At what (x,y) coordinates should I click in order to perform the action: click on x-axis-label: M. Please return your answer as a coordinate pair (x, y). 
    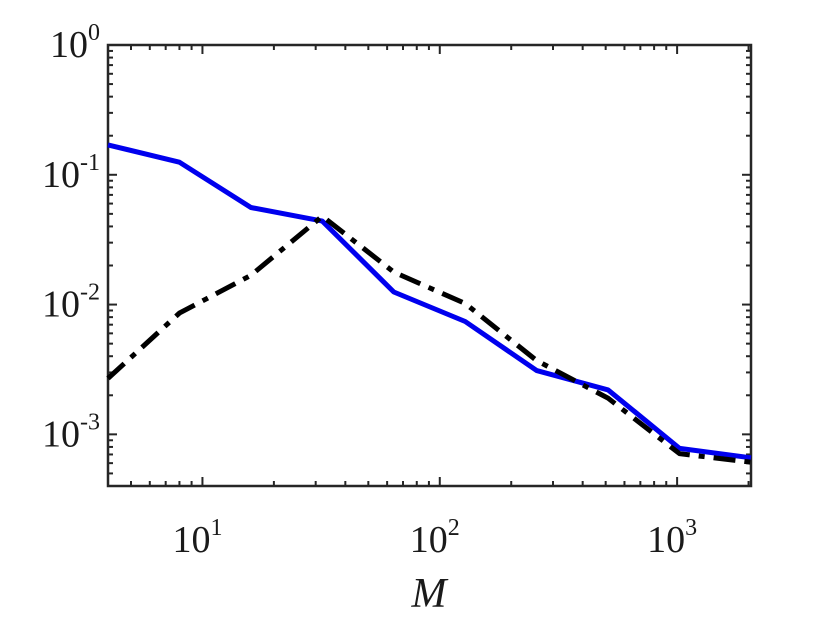
    Looking at the image, I should click on (430, 594).